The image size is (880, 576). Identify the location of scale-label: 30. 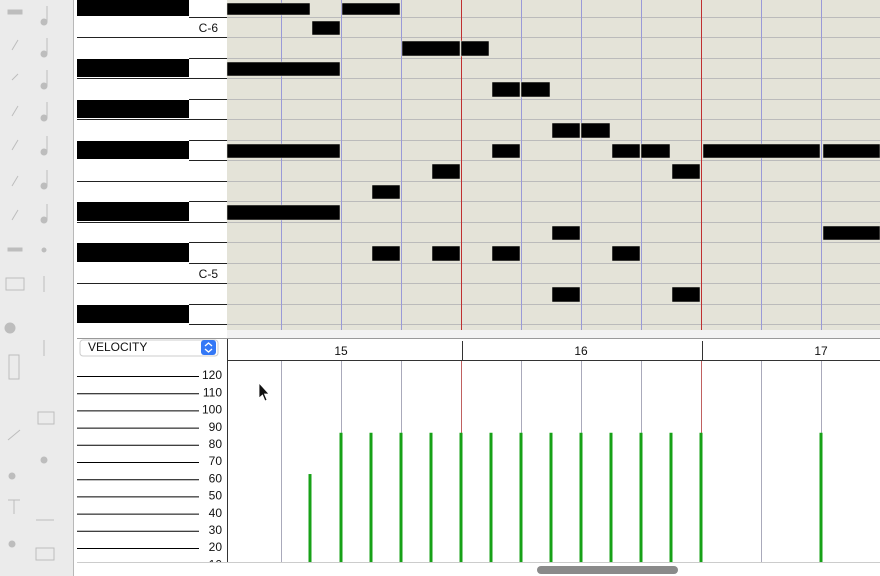
(216, 530).